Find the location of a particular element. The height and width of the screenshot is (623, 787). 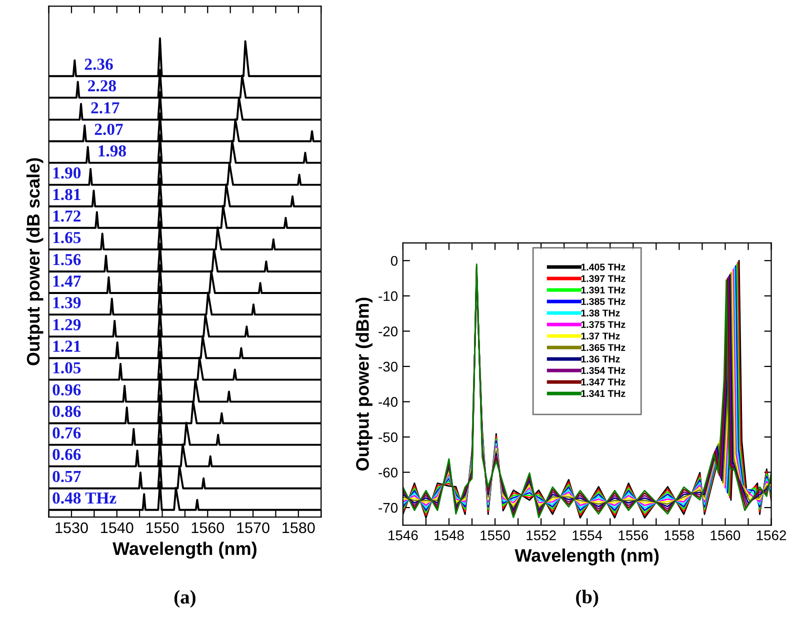

y-tick-label: -10 is located at coordinates (388, 296).